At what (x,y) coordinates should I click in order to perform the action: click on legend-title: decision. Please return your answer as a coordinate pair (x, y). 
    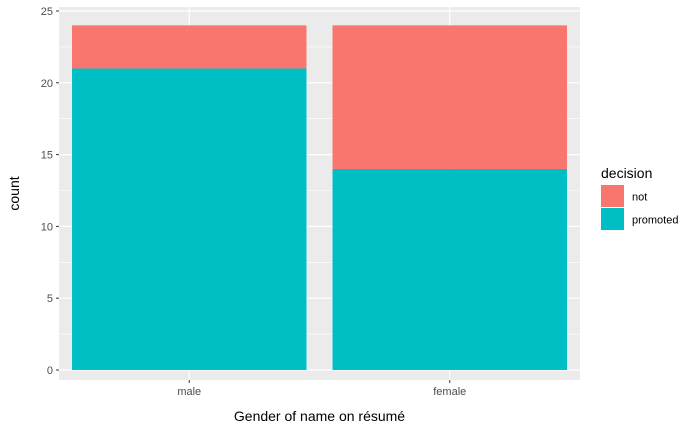
    Looking at the image, I should click on (626, 173).